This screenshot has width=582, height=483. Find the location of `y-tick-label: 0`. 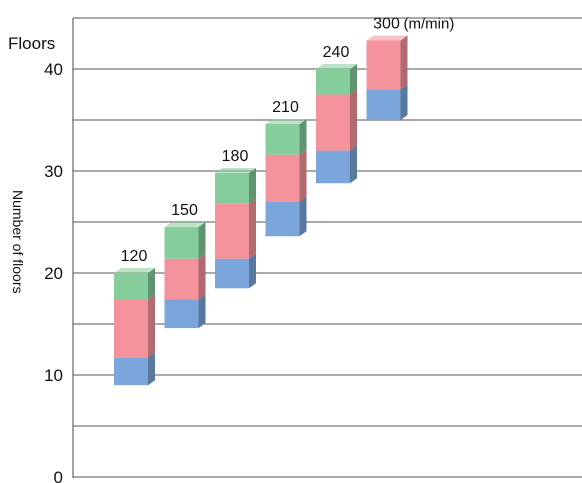

y-tick-label: 0 is located at coordinates (58, 475).